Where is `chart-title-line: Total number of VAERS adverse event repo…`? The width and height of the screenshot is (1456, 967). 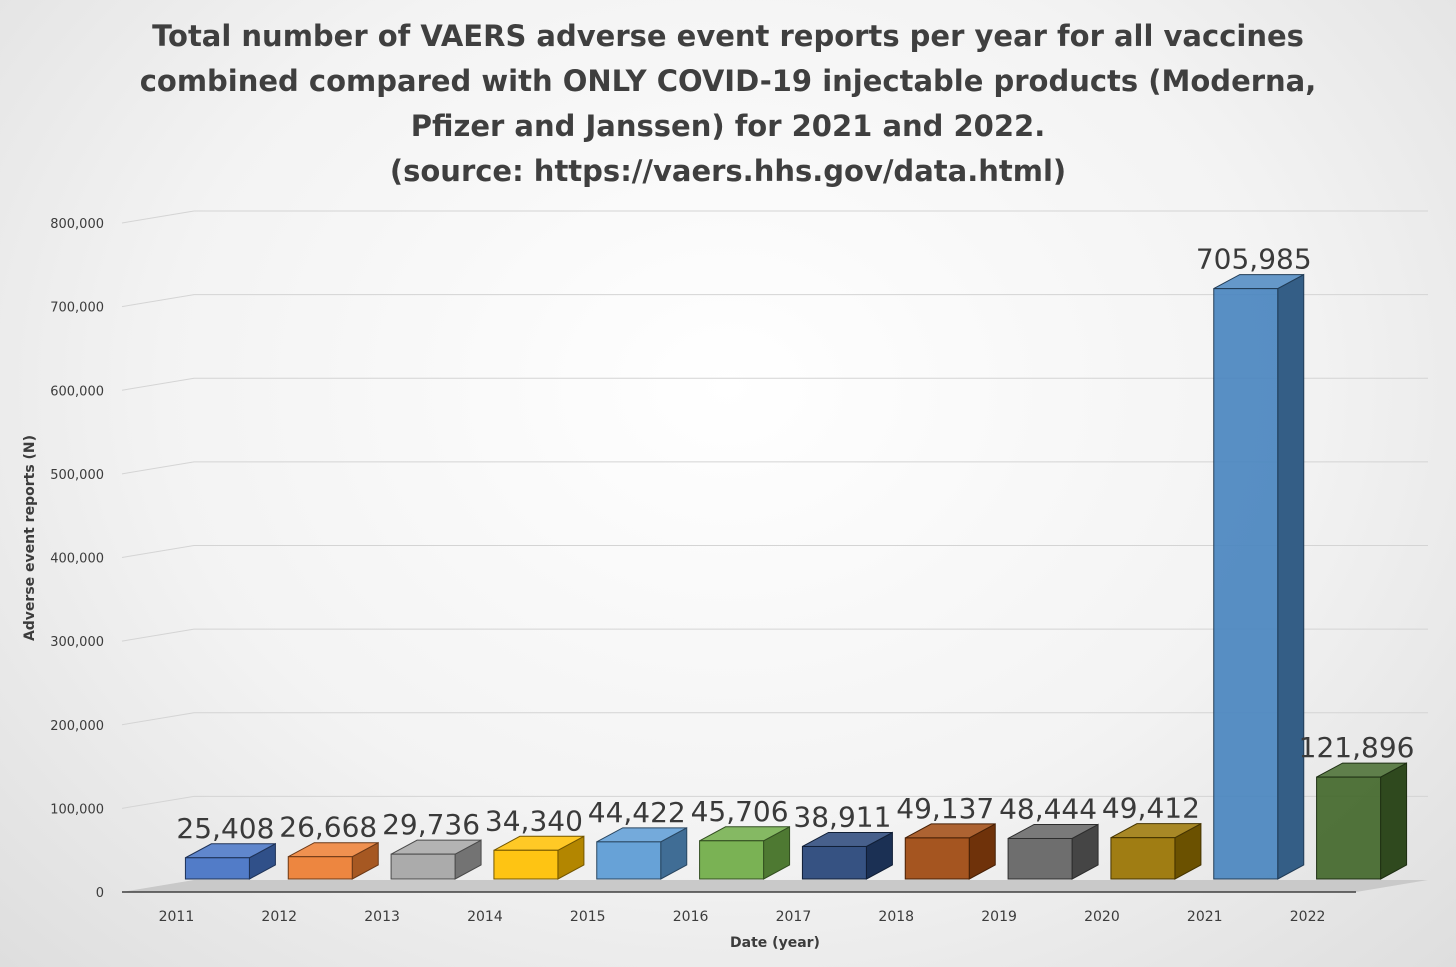 chart-title-line: Total number of VAERS adverse event repo… is located at coordinates (728, 36).